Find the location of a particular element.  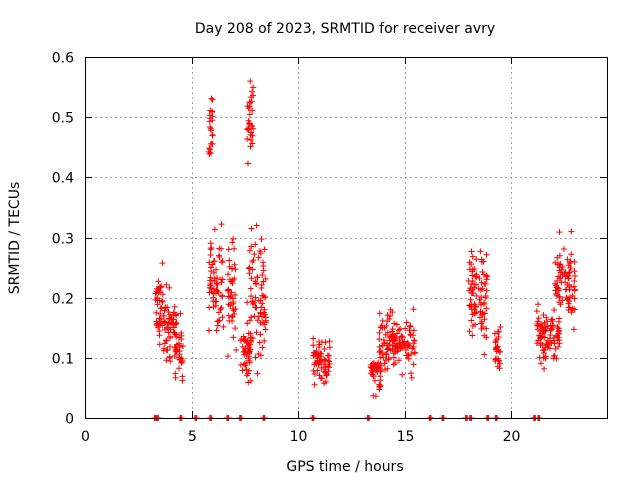

x-tick-label: 0 is located at coordinates (85, 437).